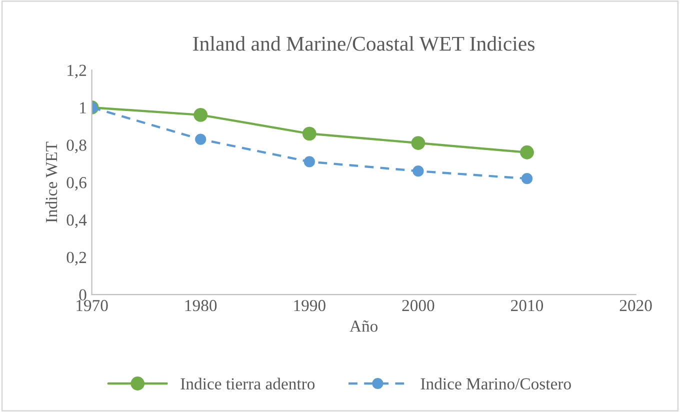 The width and height of the screenshot is (680, 412). Describe the element at coordinates (310, 306) in the screenshot. I see `x-tick-label: 1990` at that location.